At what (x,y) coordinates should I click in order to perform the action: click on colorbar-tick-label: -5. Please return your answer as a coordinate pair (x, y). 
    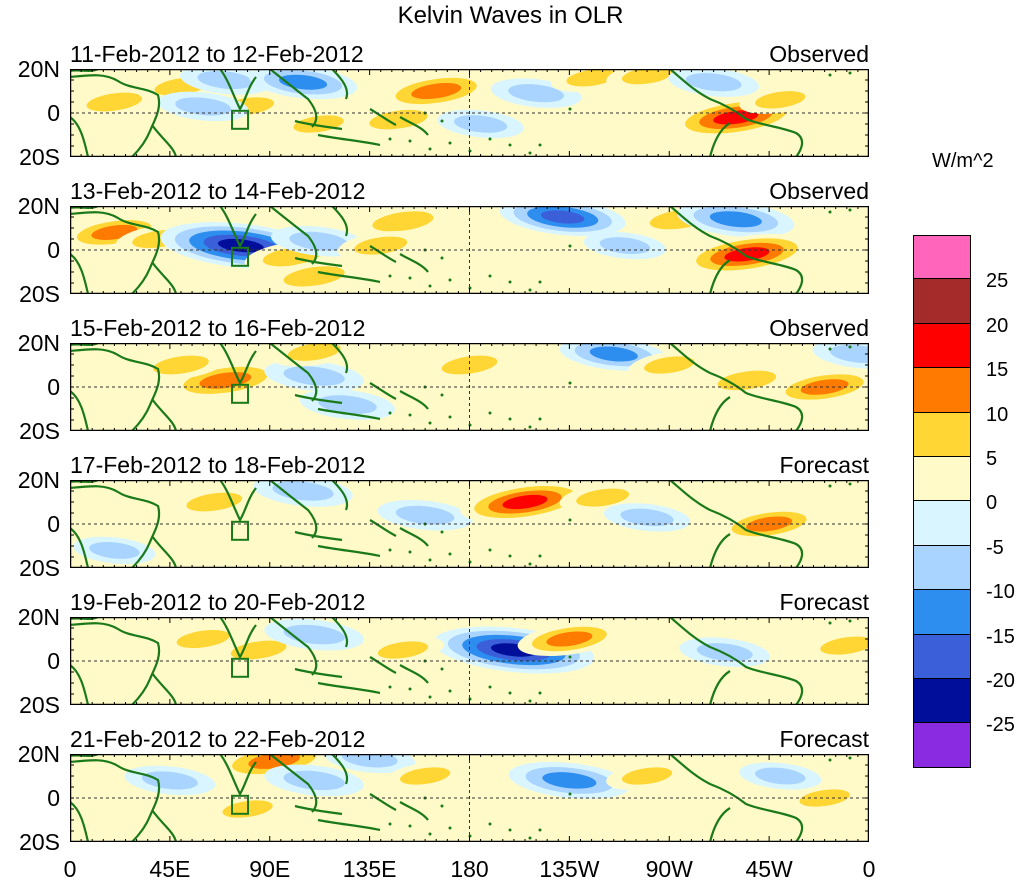
    Looking at the image, I should click on (995, 547).